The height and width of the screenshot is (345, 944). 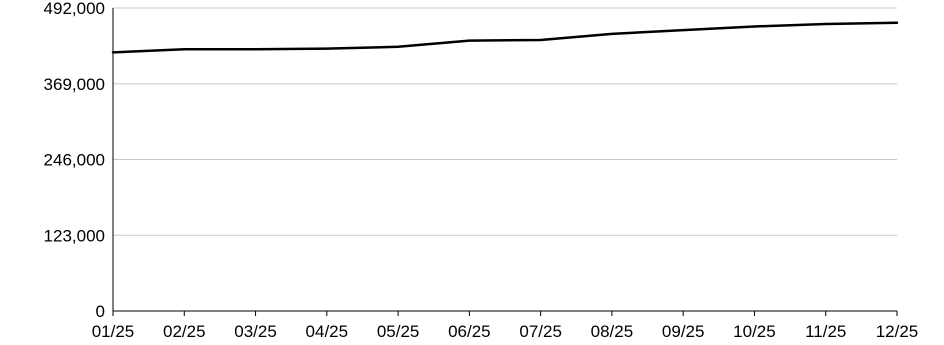 What do you see at coordinates (74, 235) in the screenshot?
I see `y-tick-label: 123,000` at bounding box center [74, 235].